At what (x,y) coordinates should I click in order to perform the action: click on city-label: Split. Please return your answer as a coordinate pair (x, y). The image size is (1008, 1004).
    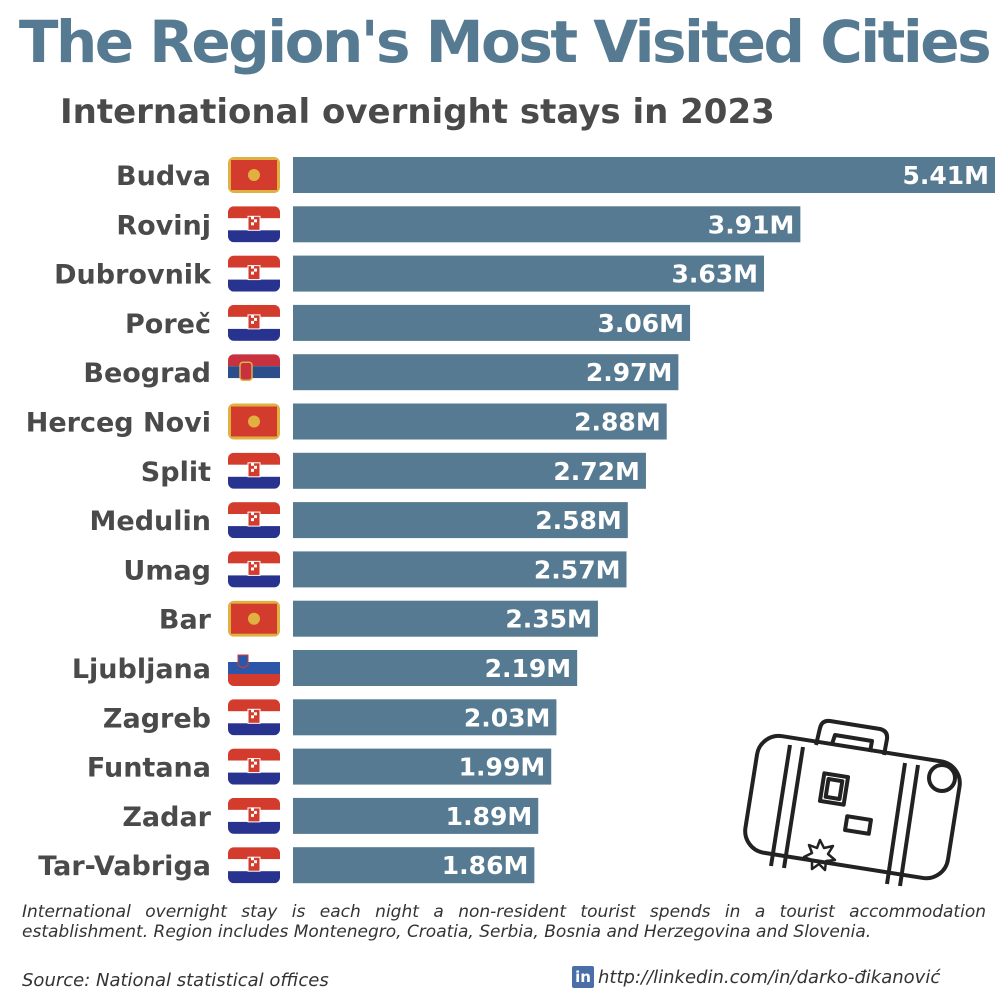
    Looking at the image, I should click on (176, 472).